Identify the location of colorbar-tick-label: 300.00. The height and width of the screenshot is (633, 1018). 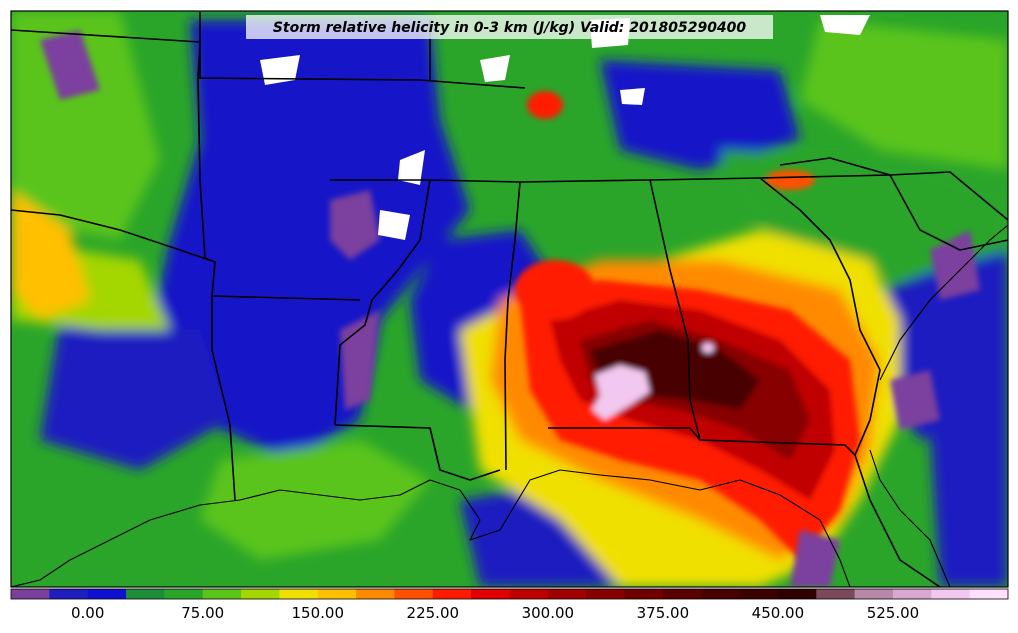
(548, 613).